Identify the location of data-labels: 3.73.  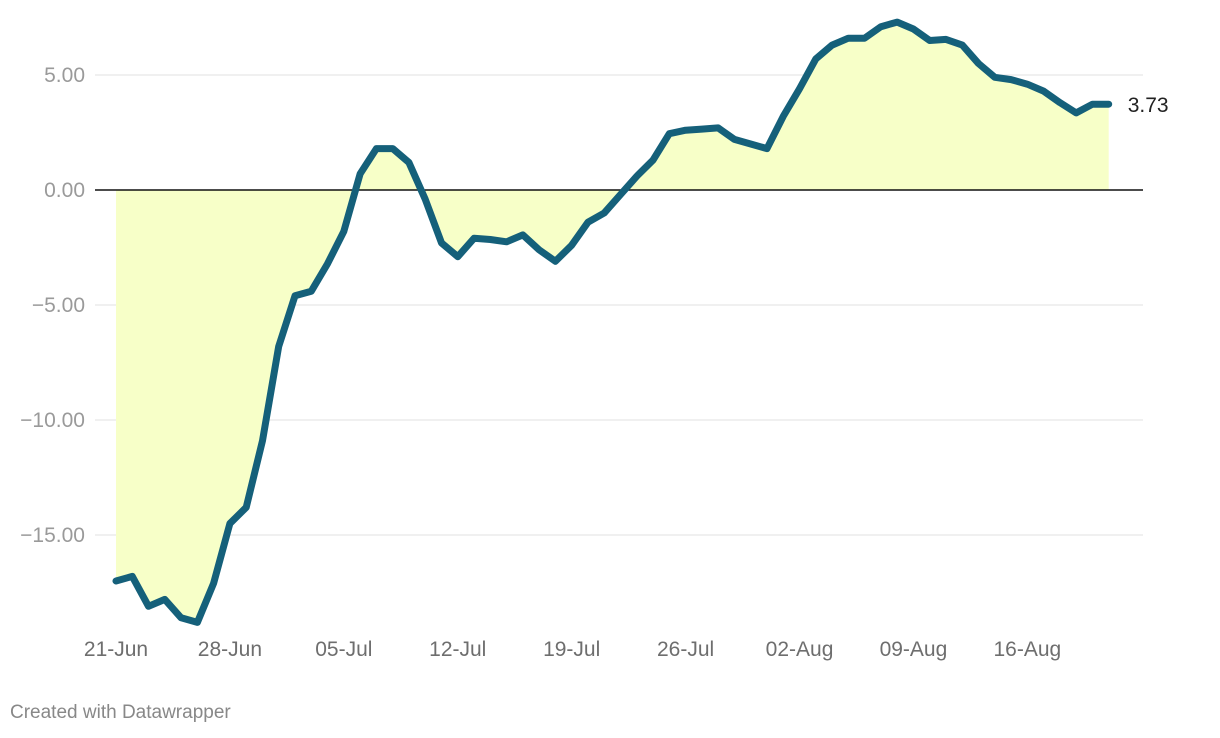
(1148, 105).